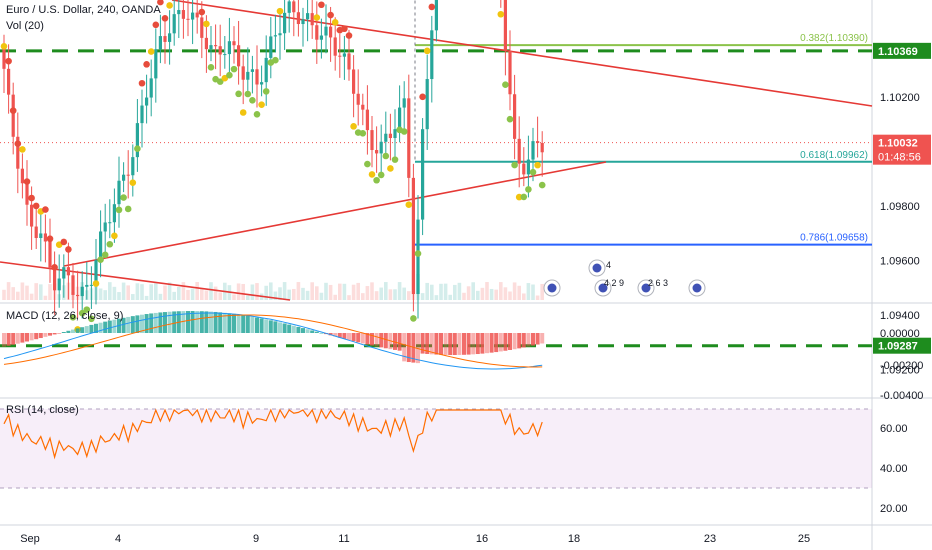 The image size is (932, 550). What do you see at coordinates (26, 26) in the screenshot?
I see `volume-legend: Vol (20)` at bounding box center [26, 26].